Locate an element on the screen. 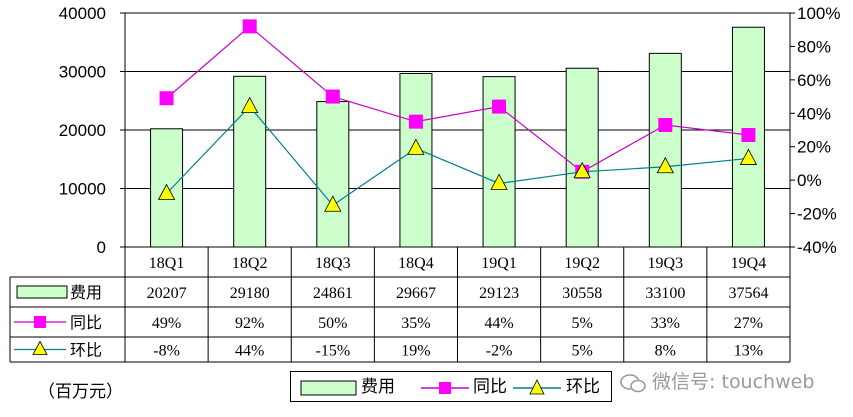 This screenshot has width=853, height=417. category-label: 18Q2 is located at coordinates (250, 263).